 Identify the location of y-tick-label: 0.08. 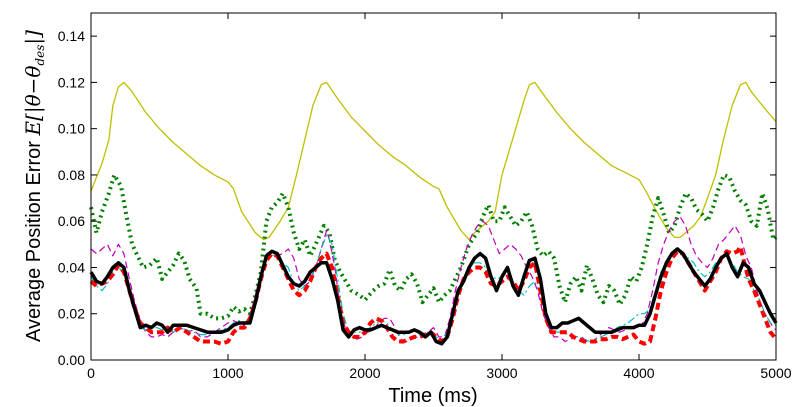
(71, 175).